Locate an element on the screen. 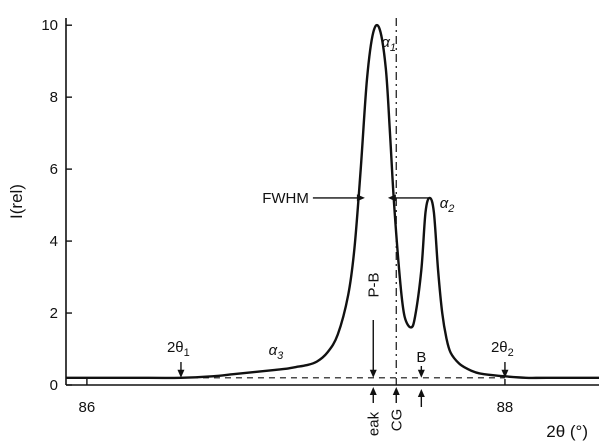 Image resolution: width=599 pixels, height=443 pixels. alpha3-label: α3 is located at coordinates (277, 352).